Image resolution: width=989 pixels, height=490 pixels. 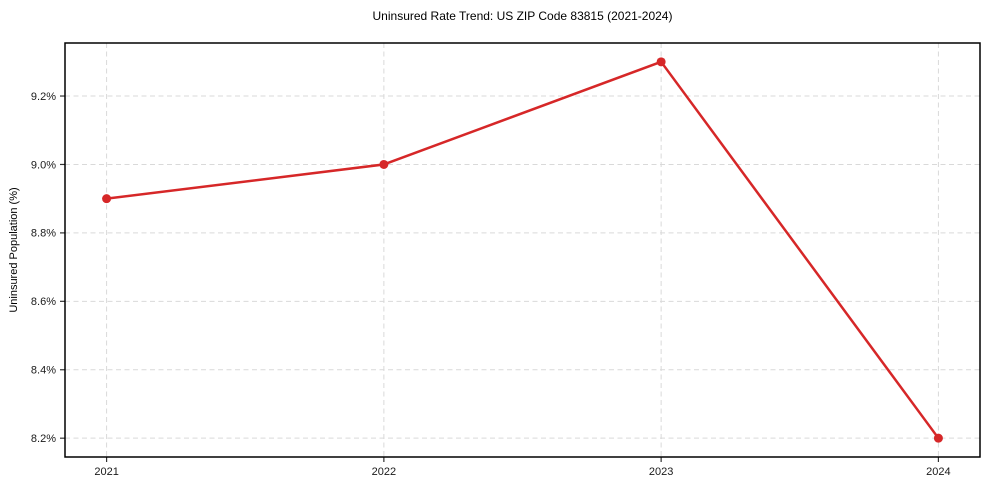 I want to click on x-tick-label: 2021, so click(x=106, y=472).